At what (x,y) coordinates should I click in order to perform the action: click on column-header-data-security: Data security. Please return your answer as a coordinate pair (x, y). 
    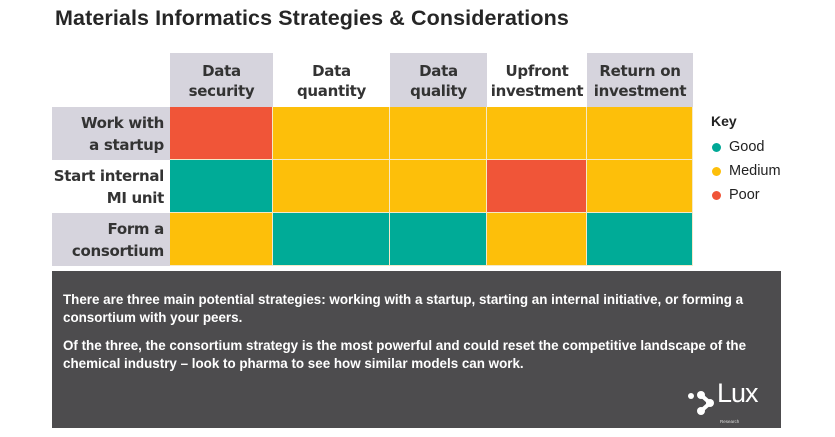
    Looking at the image, I should click on (221, 80).